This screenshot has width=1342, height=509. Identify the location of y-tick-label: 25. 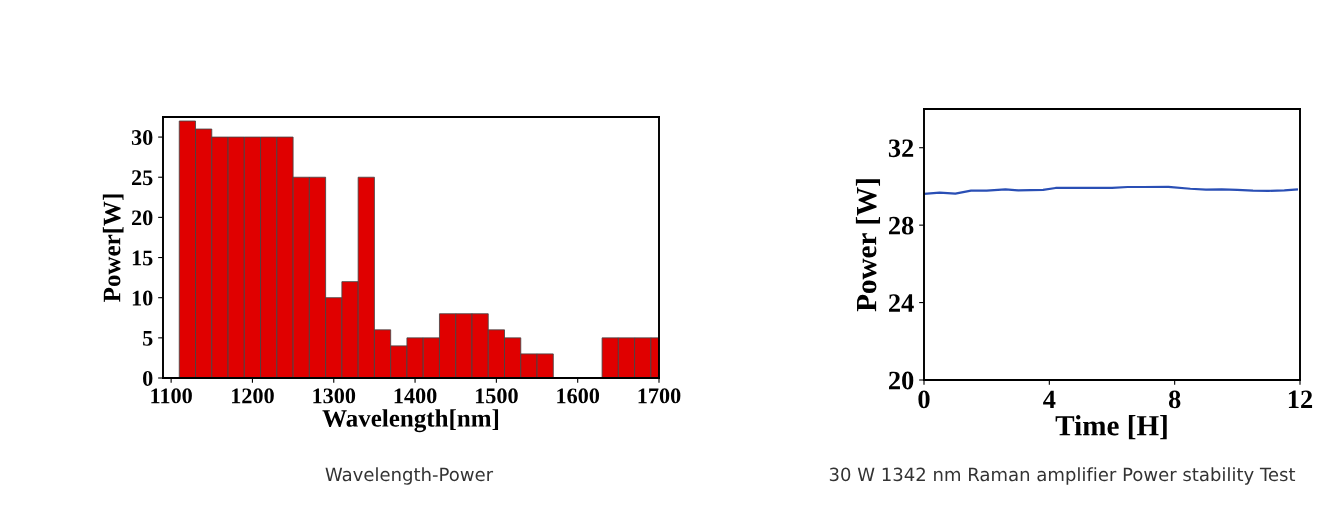
(142, 178).